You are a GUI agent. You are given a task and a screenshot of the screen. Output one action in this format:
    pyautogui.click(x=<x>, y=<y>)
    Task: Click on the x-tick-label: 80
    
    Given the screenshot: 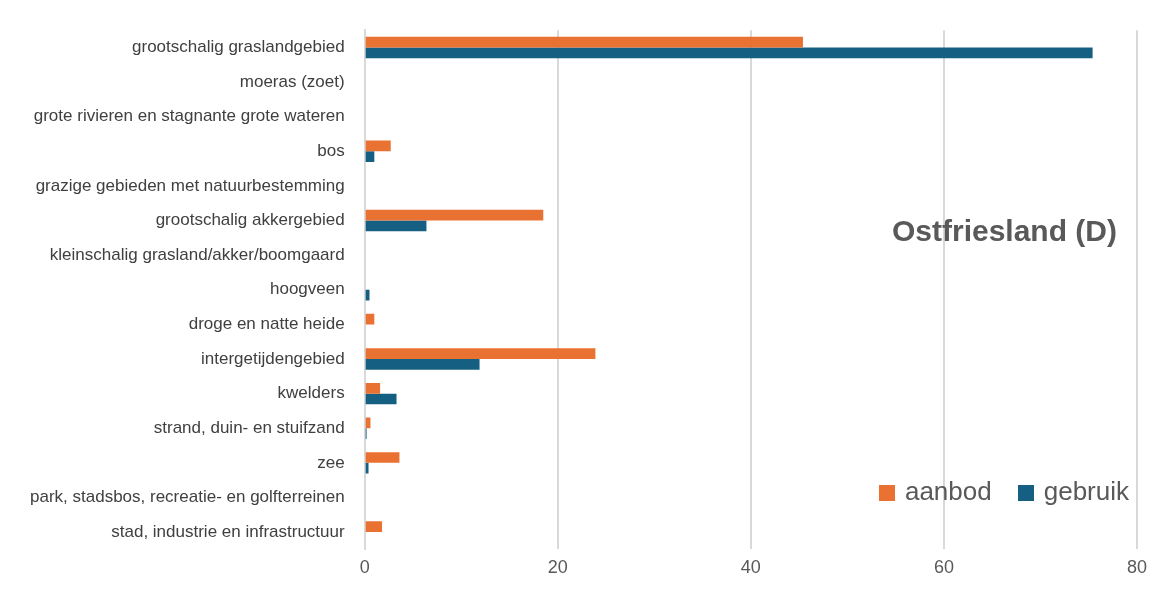 What is the action you would take?
    pyautogui.click(x=1137, y=567)
    